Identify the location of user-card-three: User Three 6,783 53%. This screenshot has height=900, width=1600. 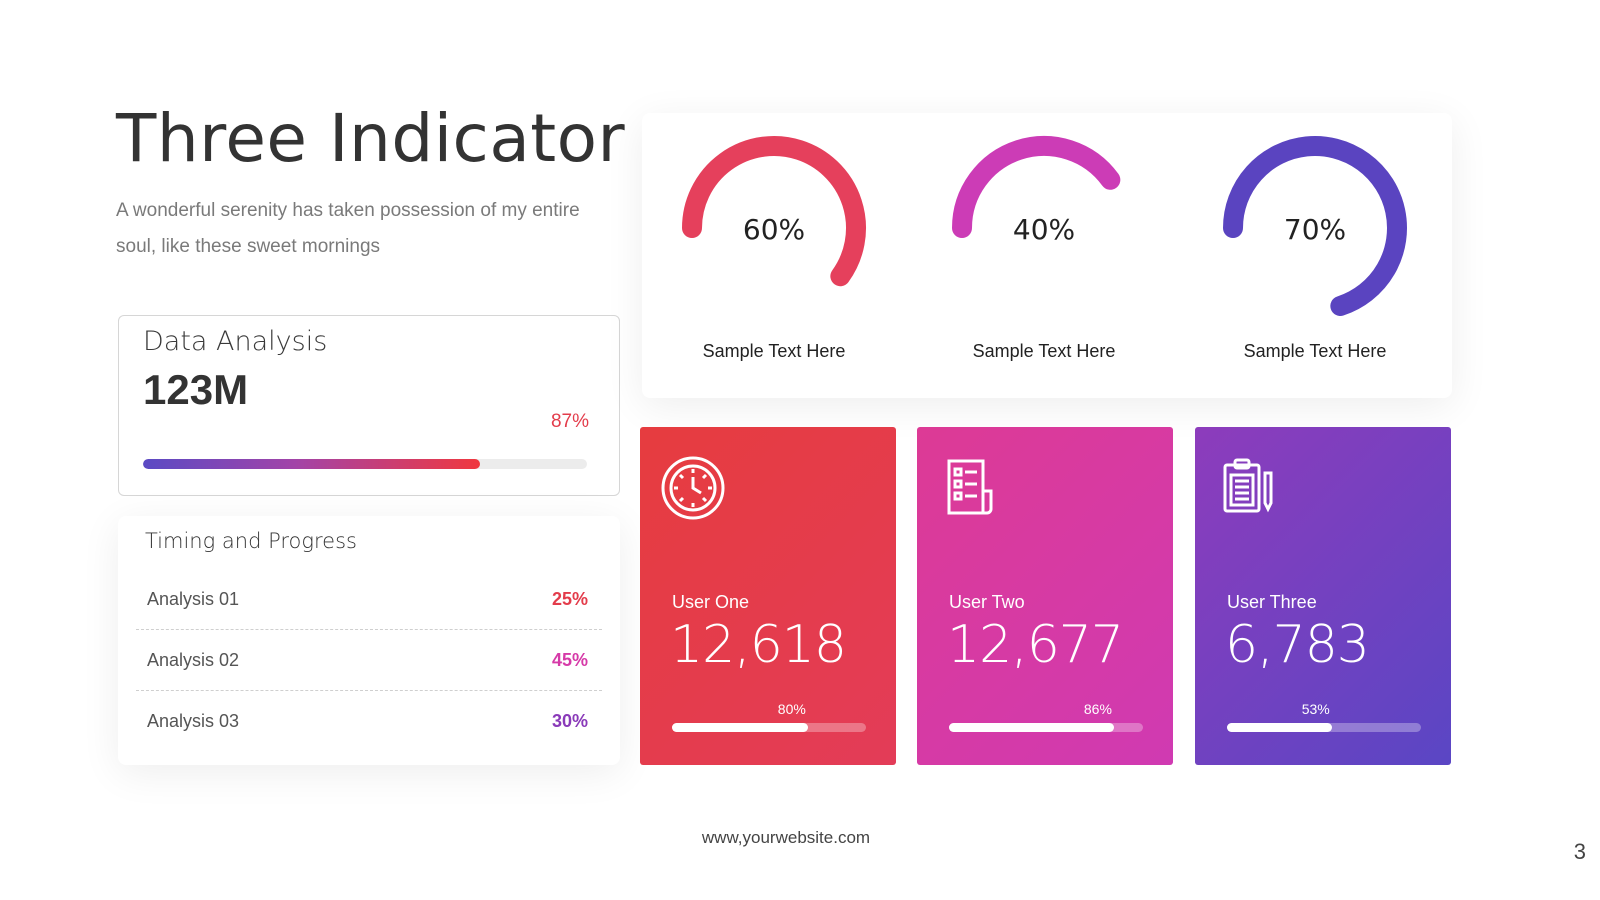
(1323, 596).